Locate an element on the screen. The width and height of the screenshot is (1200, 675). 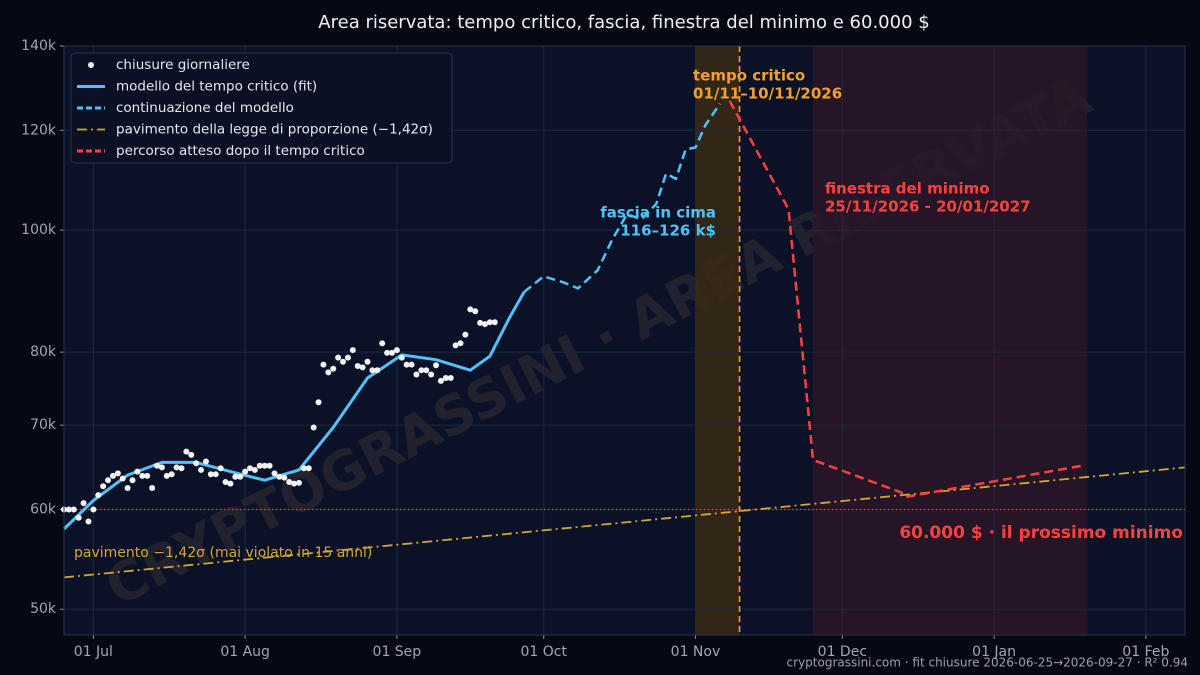
y-tick-label: 100k is located at coordinates (39, 230).